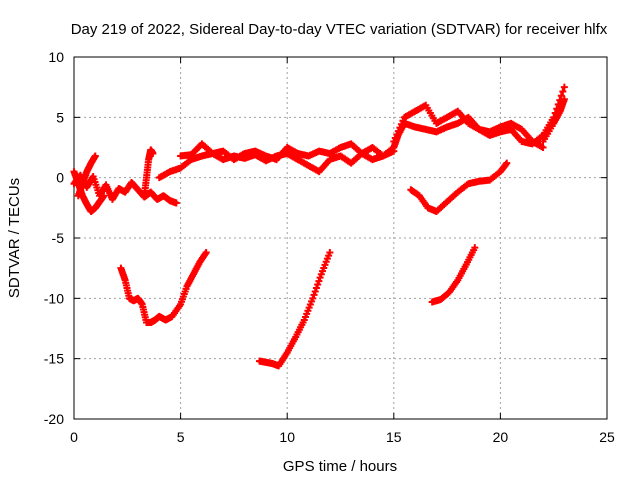  What do you see at coordinates (58, 238) in the screenshot?
I see `y-tick-label: -5` at bounding box center [58, 238].